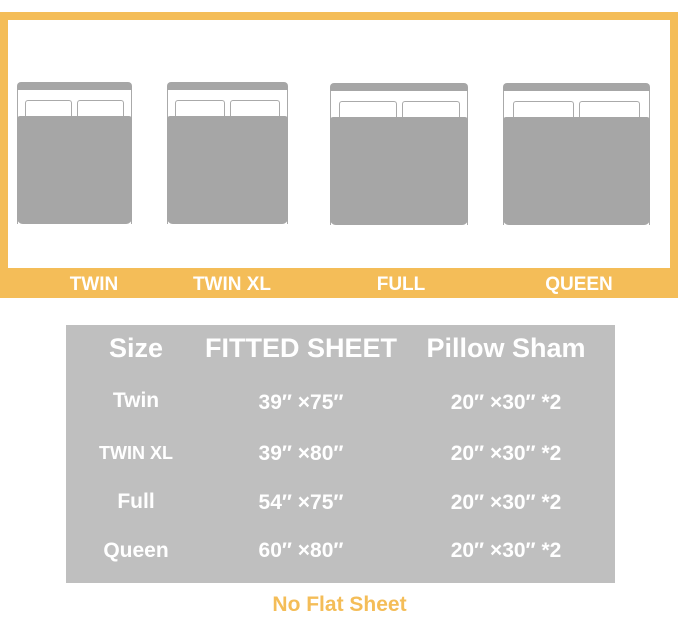  I want to click on header-pillow-sham: Pillow Sham, so click(506, 348).